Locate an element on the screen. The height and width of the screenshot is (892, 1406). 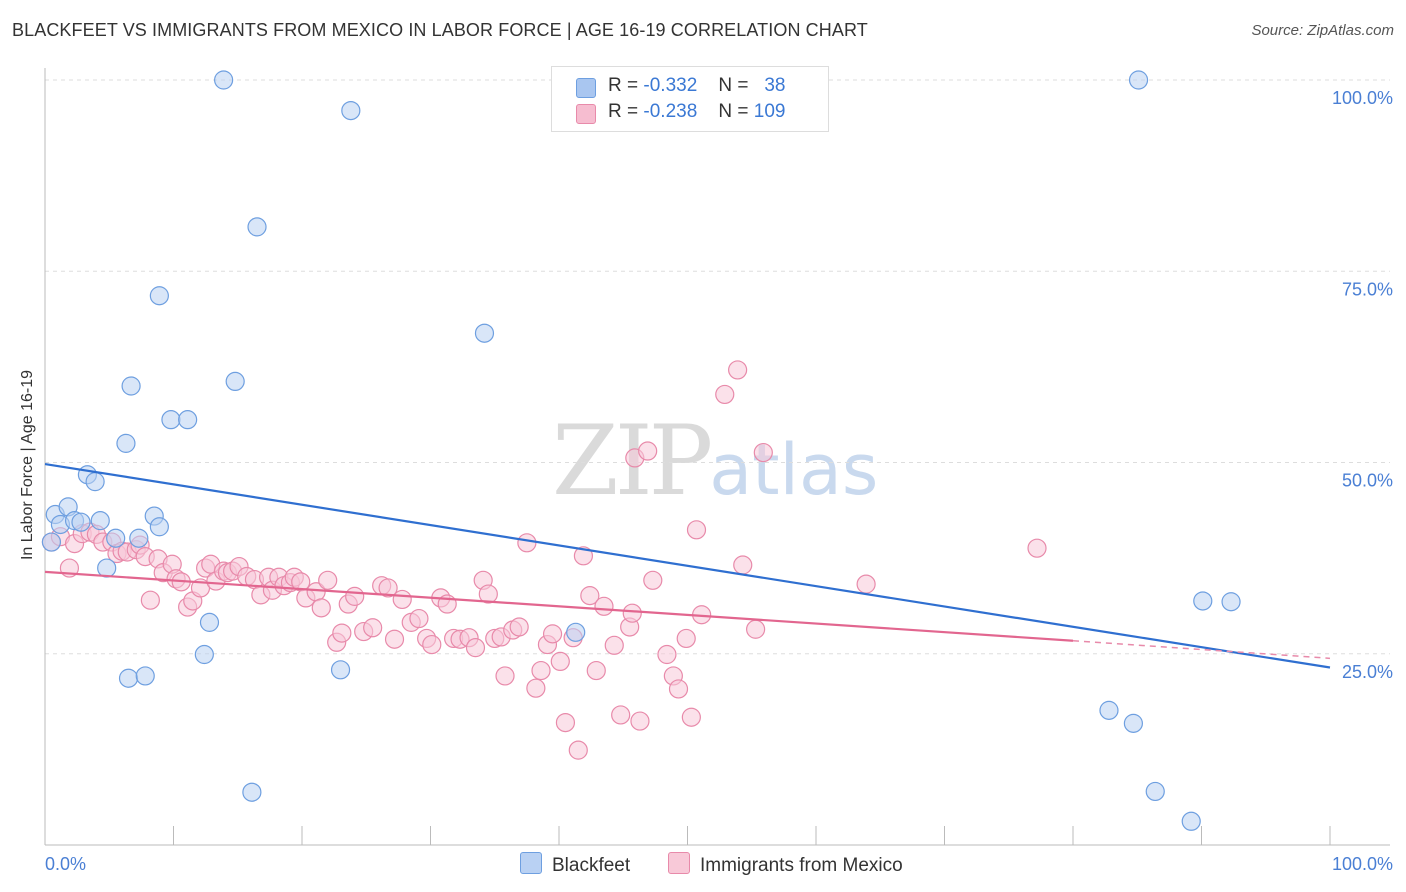
x-tick-label: 0.0% is located at coordinates (65, 864).